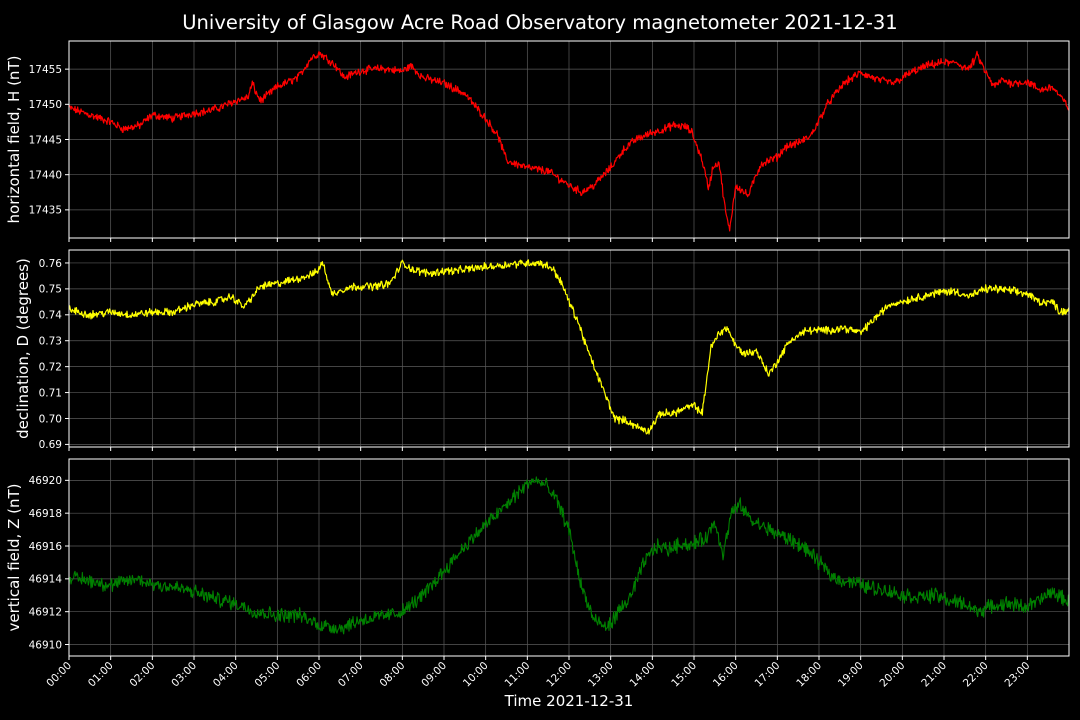  Describe the element at coordinates (14, 140) in the screenshot. I see `y-axis-label-h: horizontal field, H (nT)` at that location.